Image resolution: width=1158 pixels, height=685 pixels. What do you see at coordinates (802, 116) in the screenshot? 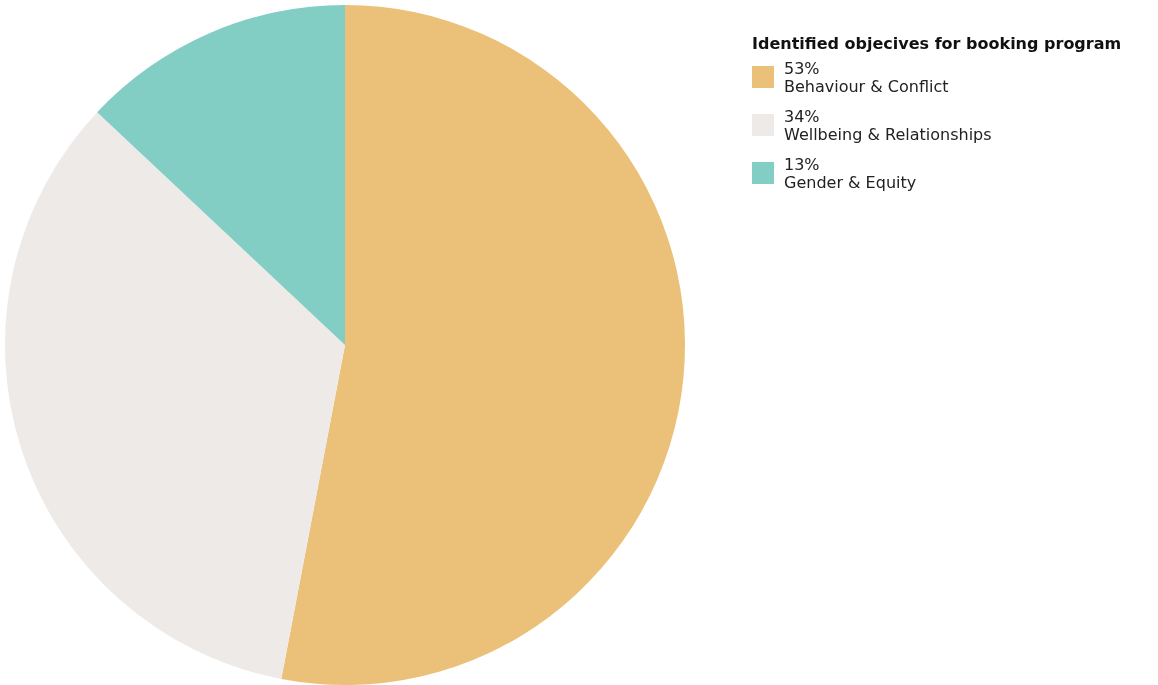
I see `data-label: 34%` at bounding box center [802, 116].